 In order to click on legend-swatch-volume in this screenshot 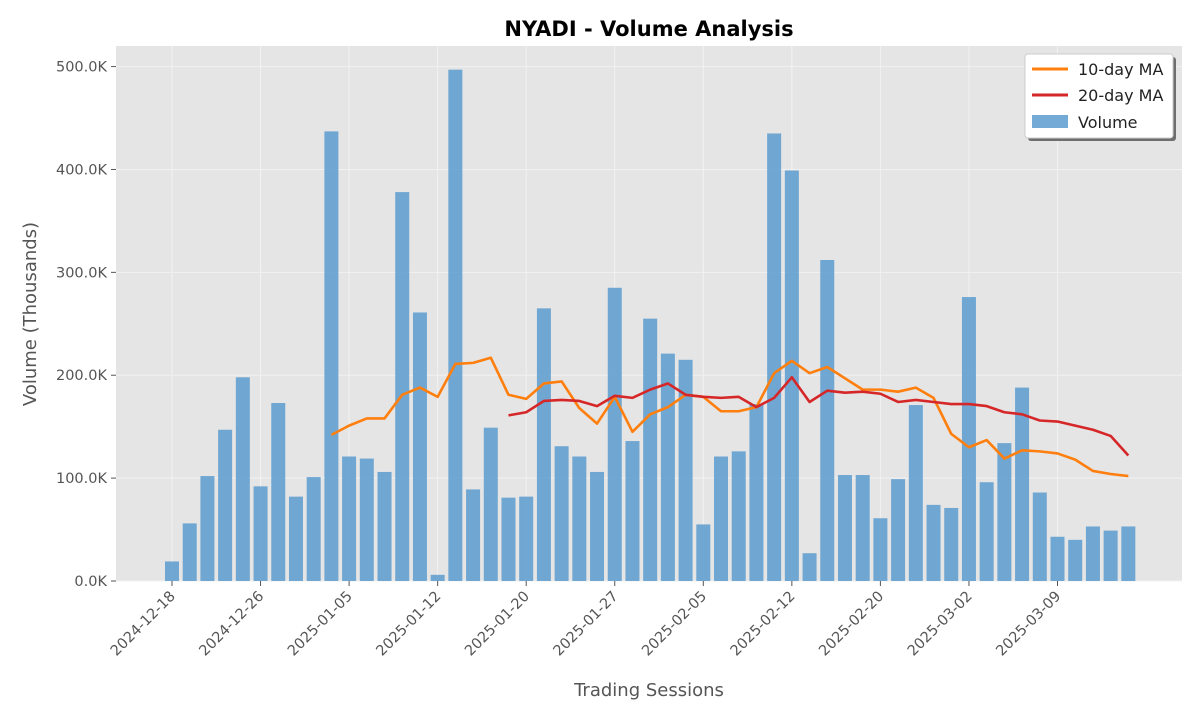, I will do `click(1050, 121)`.